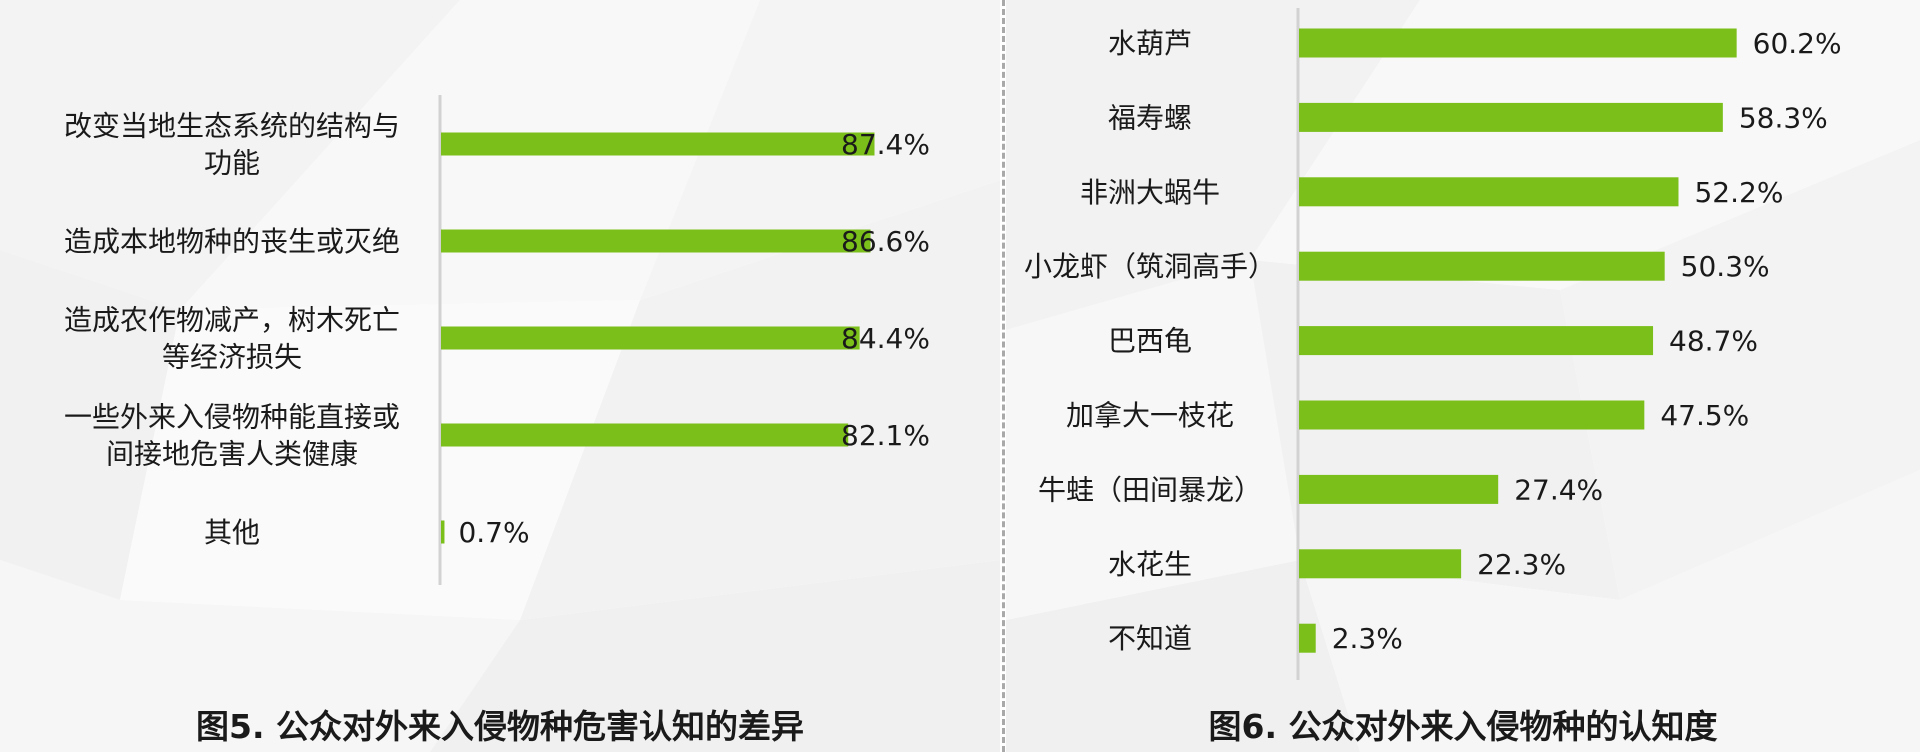 This screenshot has height=752, width=1920. Describe the element at coordinates (1713, 341) in the screenshot. I see `value-label-5: 48.7%` at that location.